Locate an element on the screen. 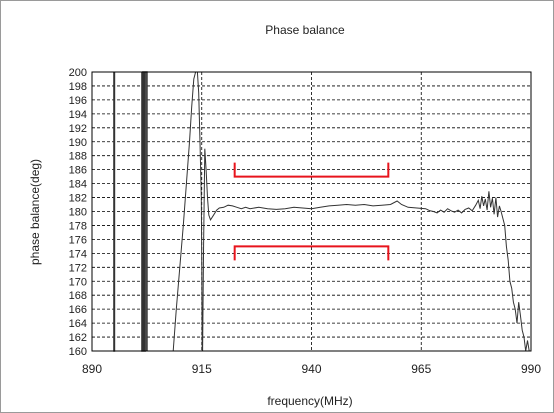  y-tick-label: 182 is located at coordinates (78, 199).